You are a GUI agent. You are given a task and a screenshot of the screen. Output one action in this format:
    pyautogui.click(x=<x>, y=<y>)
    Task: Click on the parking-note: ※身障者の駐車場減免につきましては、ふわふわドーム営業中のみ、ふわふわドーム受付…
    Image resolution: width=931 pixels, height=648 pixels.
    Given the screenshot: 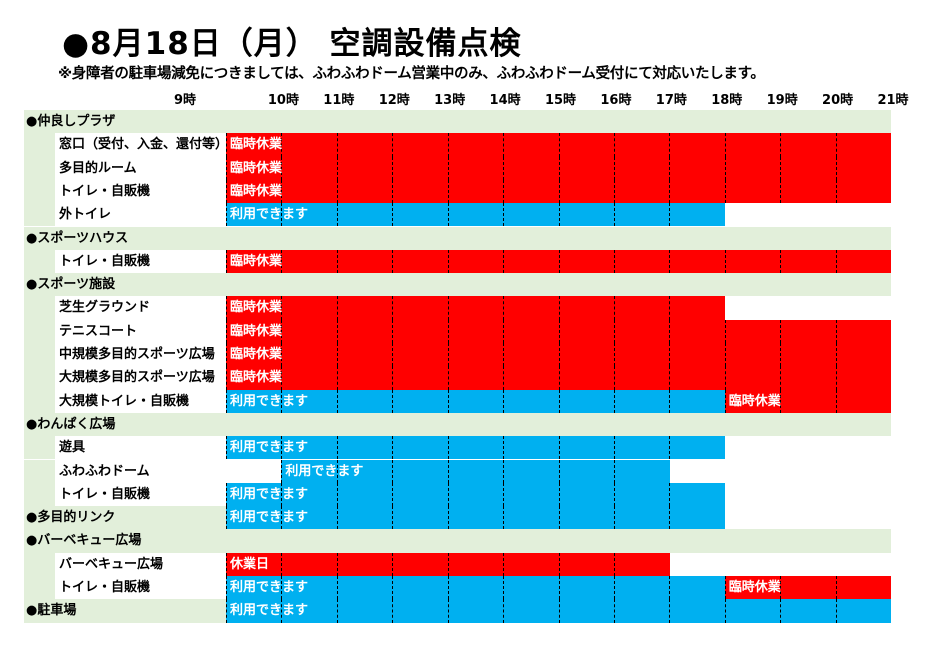 What is the action you would take?
    pyautogui.click(x=411, y=74)
    